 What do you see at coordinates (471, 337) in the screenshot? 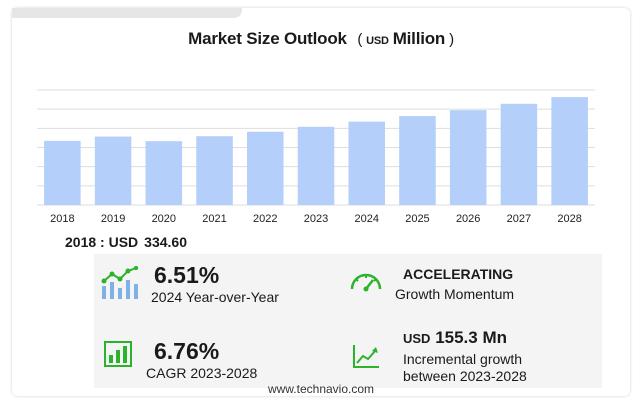
I see `incremental-amount: 155.3 Mn` at bounding box center [471, 337].